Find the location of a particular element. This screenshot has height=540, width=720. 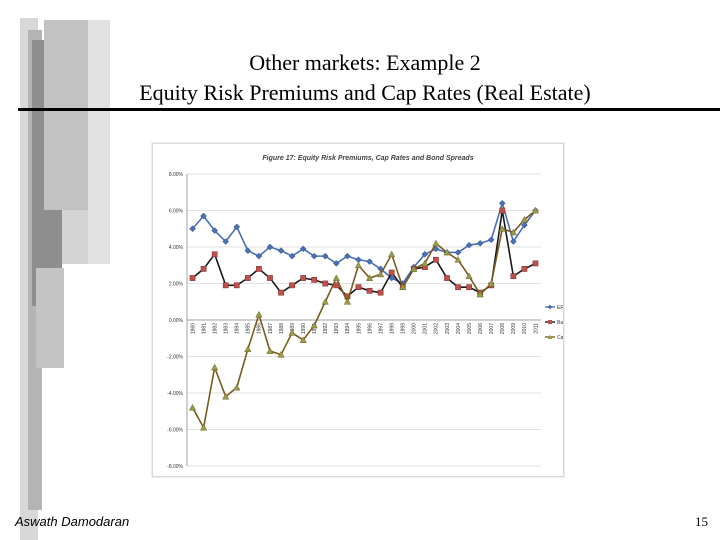

x-tick-label: 2002 is located at coordinates (437, 328).